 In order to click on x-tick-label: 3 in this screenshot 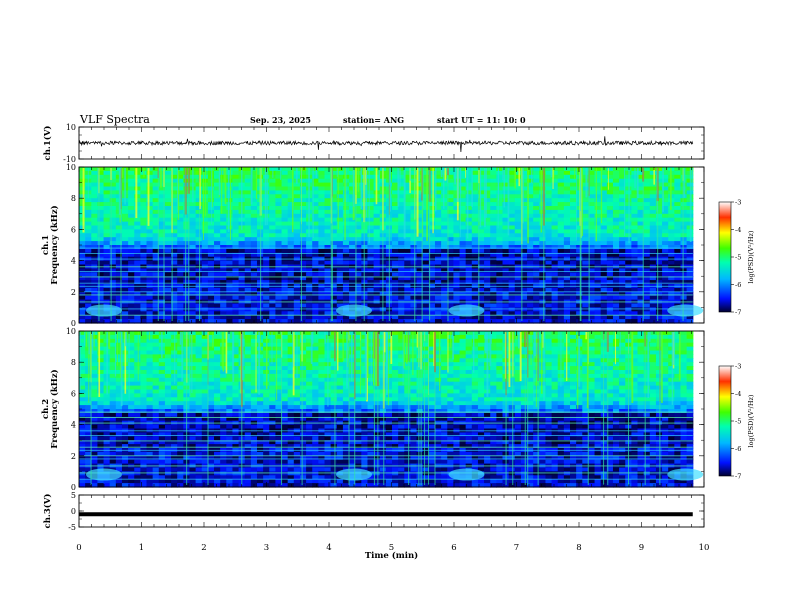, I will do `click(266, 548)`.